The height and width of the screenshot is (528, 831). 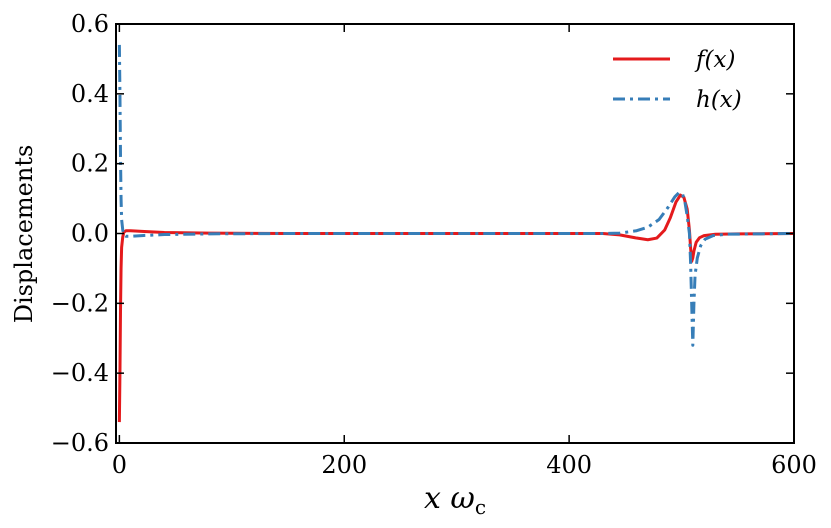 I want to click on legend-label-h: h(x), so click(x=719, y=100).